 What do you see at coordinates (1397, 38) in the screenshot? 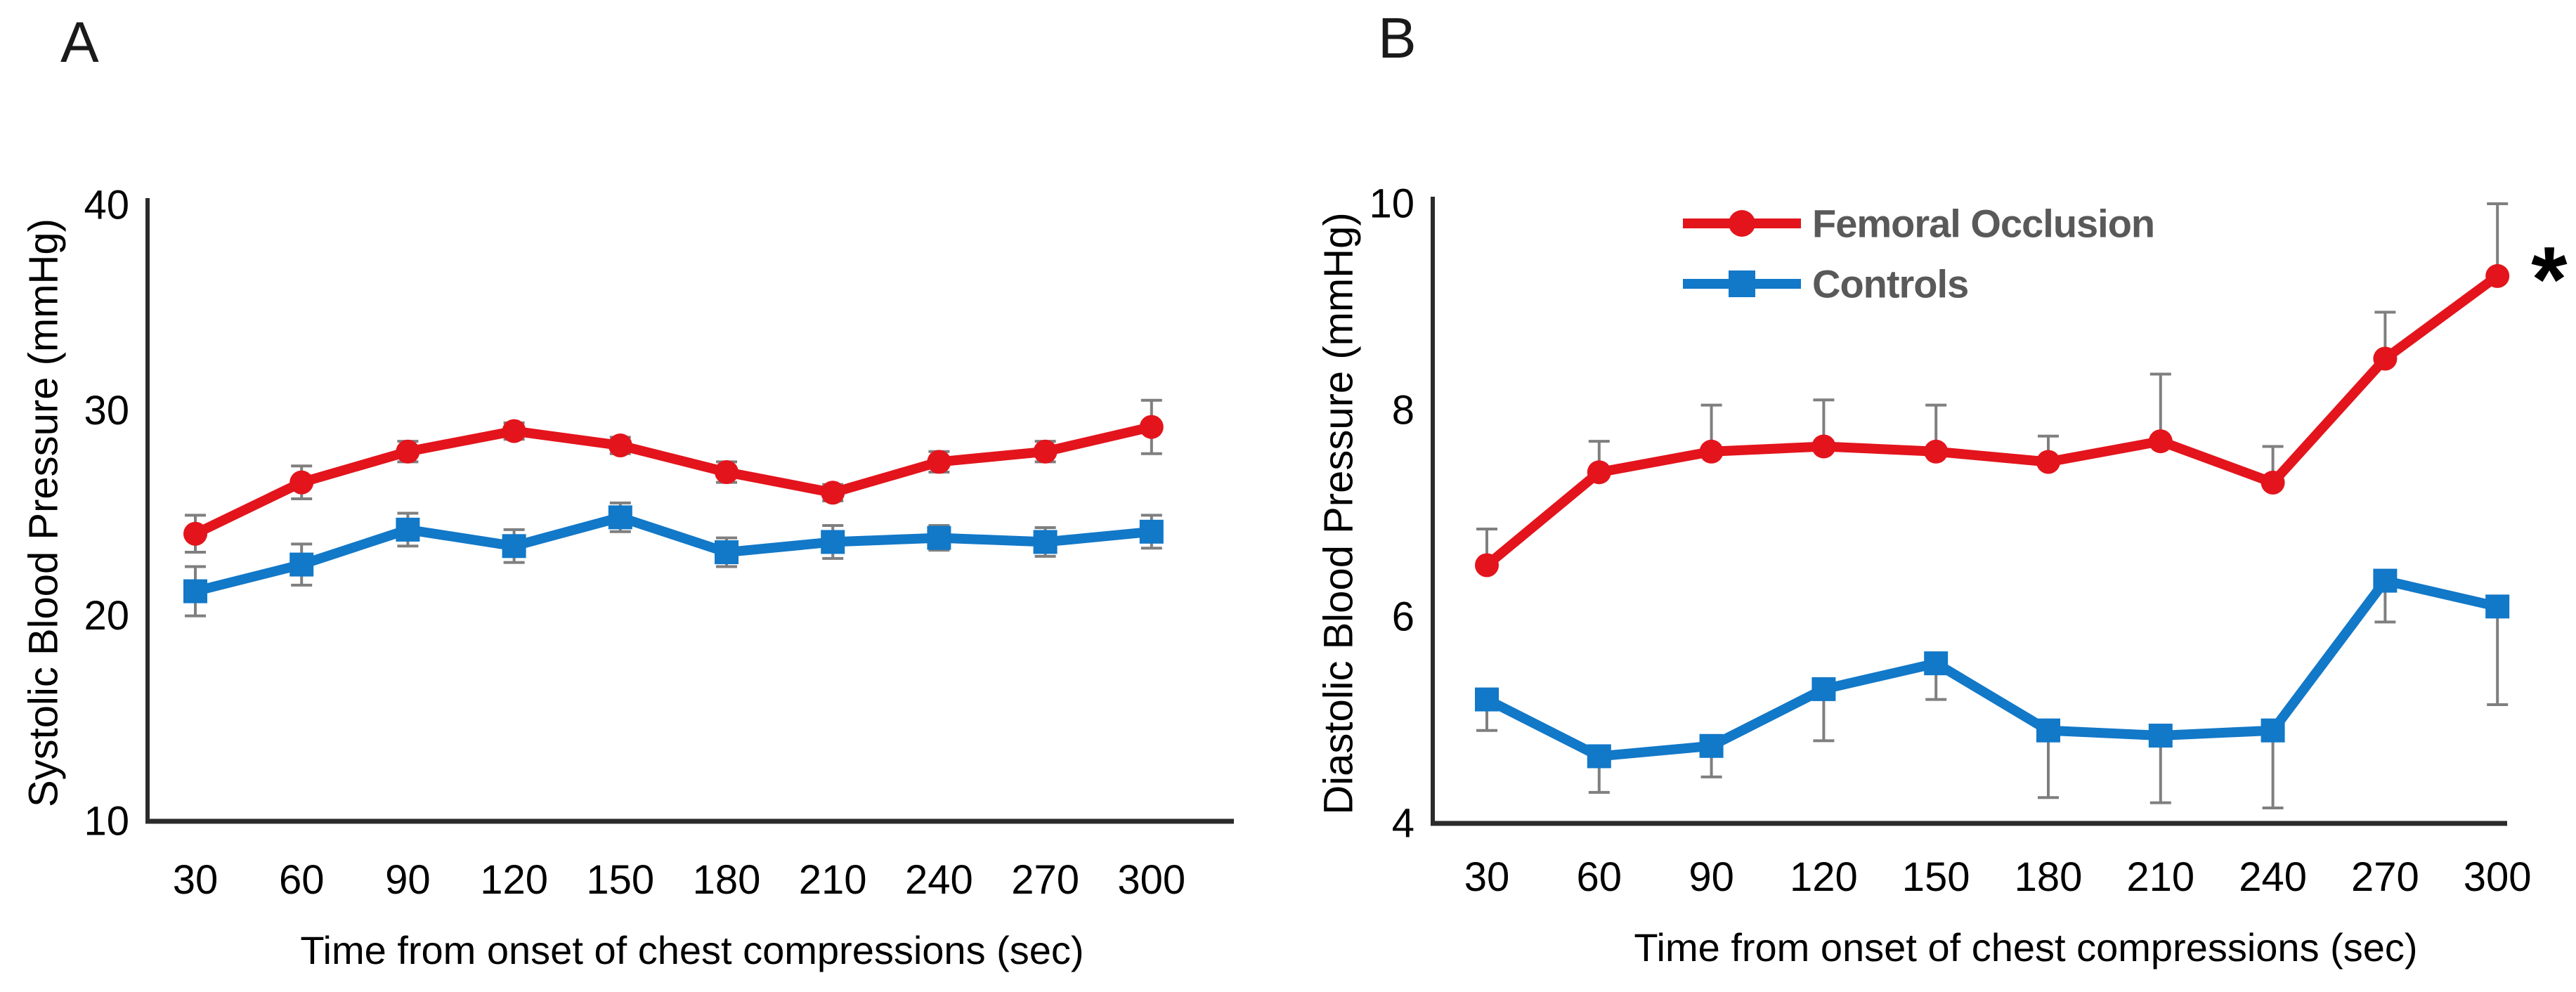
I see `panel-b-label: B` at bounding box center [1397, 38].